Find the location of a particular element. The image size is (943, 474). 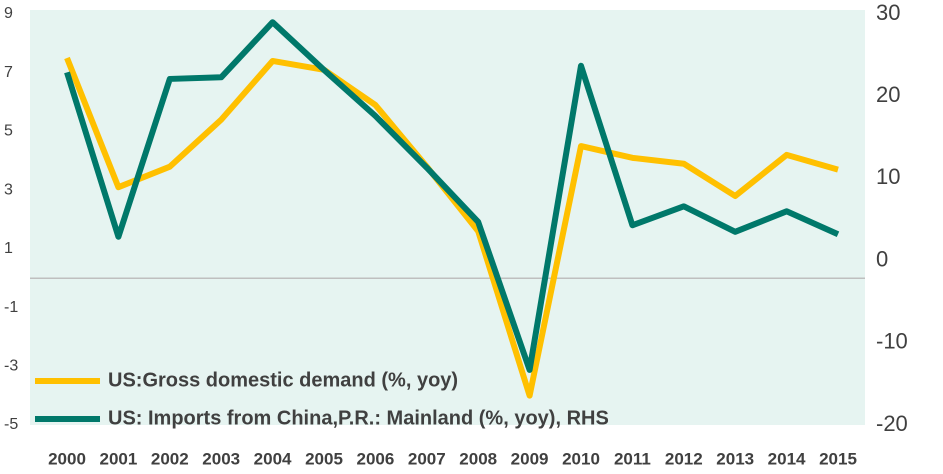

x-tick-label: 2008 is located at coordinates (478, 458).